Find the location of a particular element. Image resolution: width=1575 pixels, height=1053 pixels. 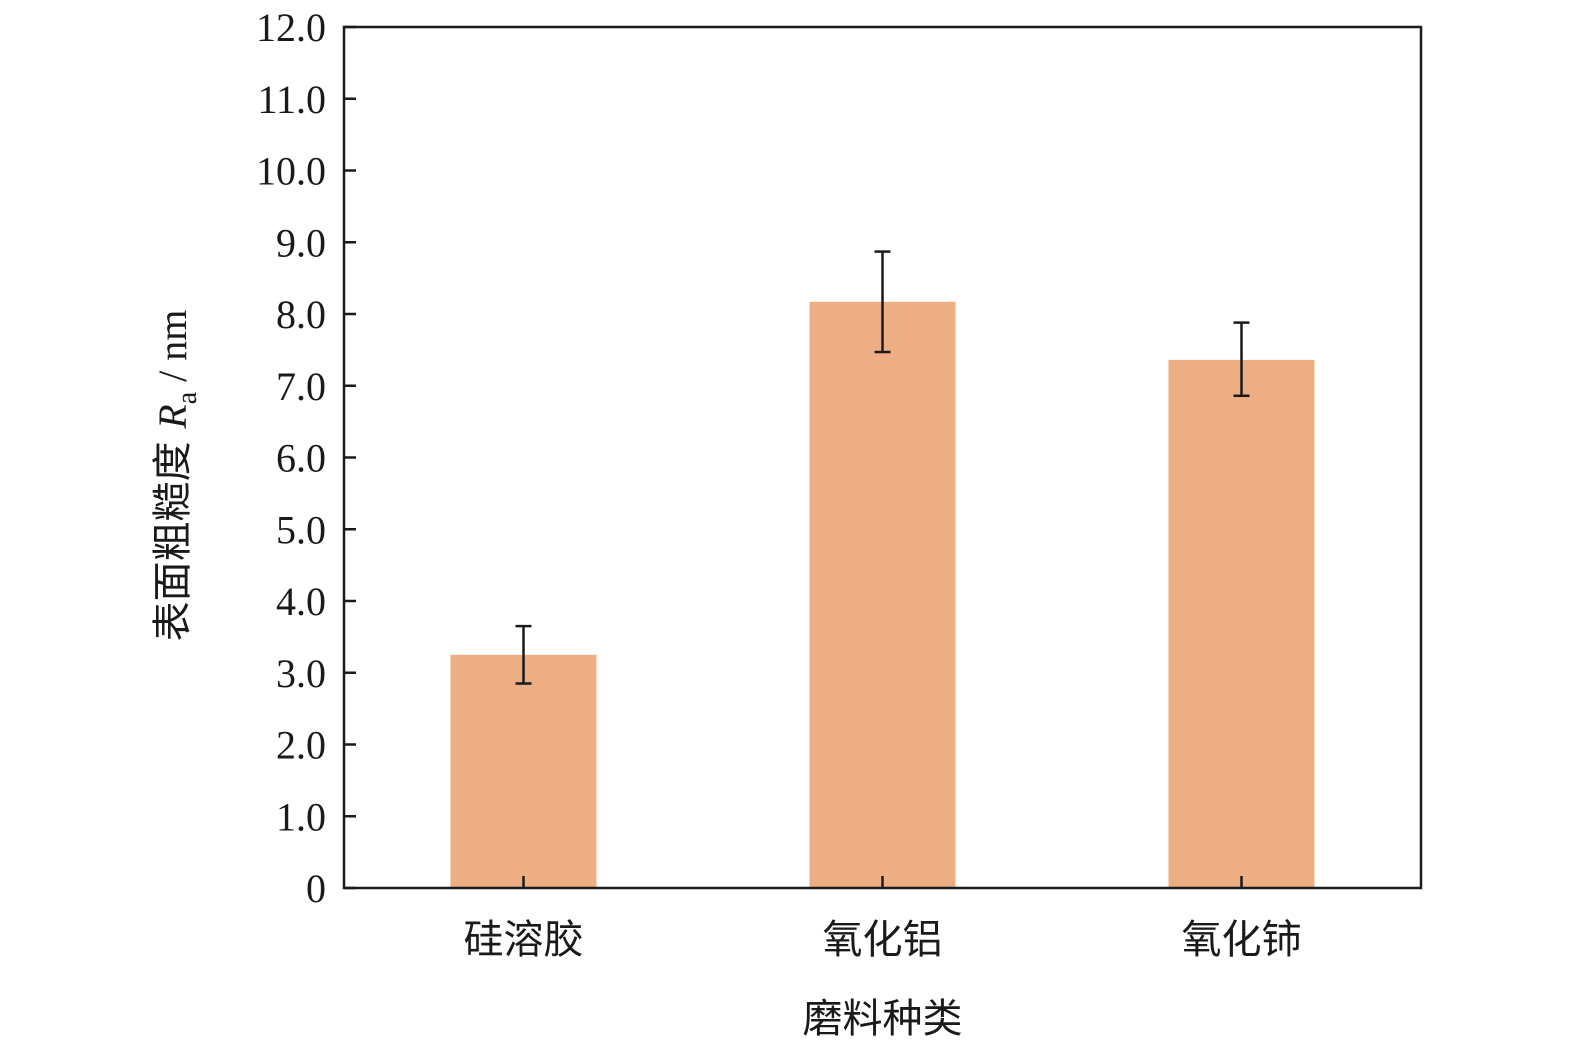

y-axis-title-prefix: 表面粗糙度 is located at coordinates (173, 535).